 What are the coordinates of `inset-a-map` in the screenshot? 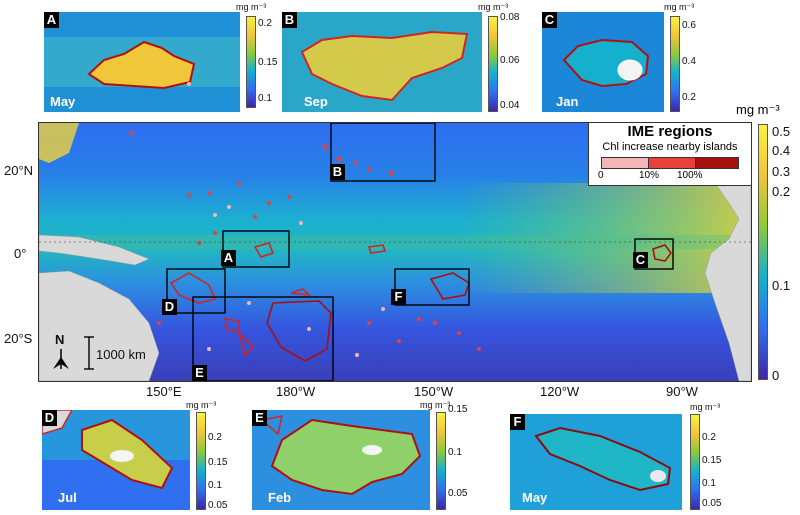 It's located at (142, 62).